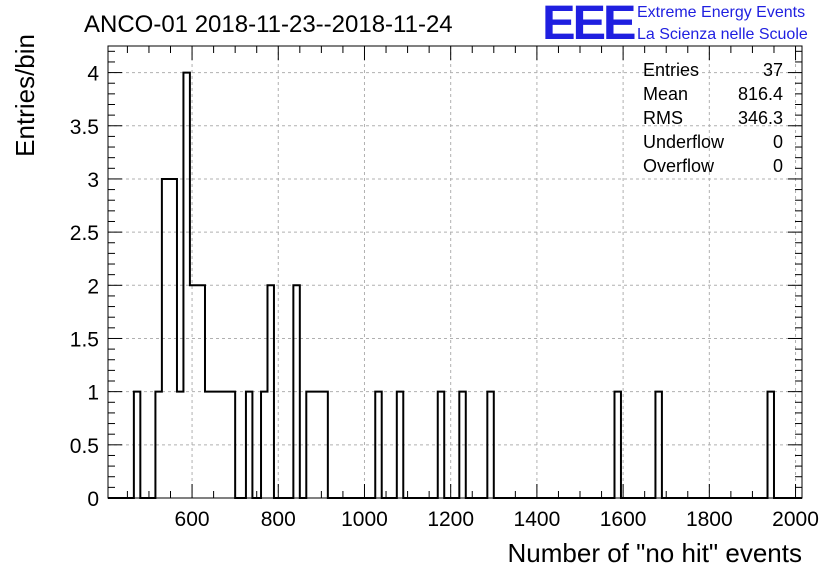 This screenshot has width=836, height=572. Describe the element at coordinates (84, 339) in the screenshot. I see `y-tick-label: 1.5` at that location.